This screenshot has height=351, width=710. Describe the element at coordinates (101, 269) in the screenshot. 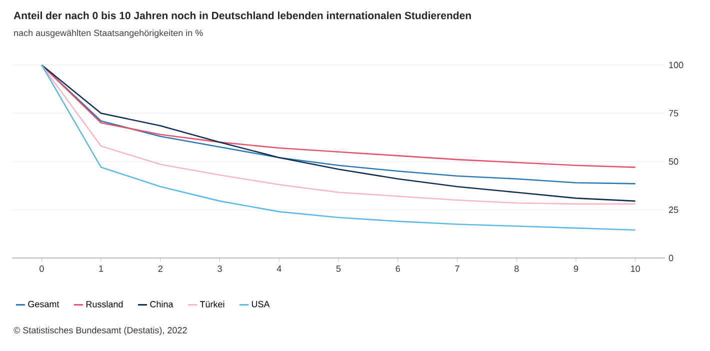

I see `x-tick-label: 1` at that location.